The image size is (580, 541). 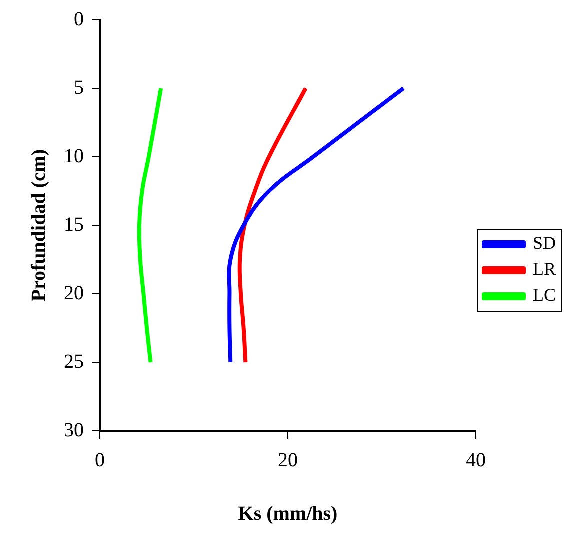 I want to click on y-tick-label: 0, so click(x=79, y=19).